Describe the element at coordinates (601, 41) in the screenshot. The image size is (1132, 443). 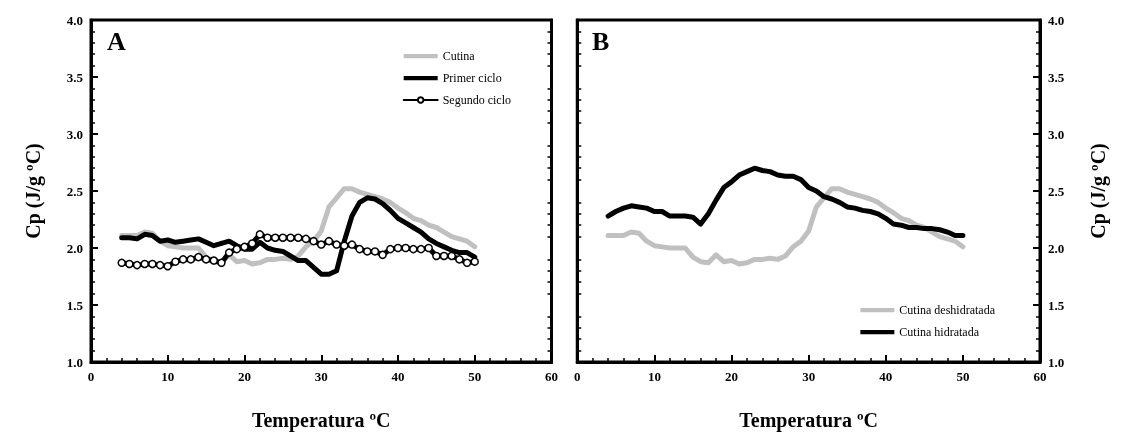
I see `annotation: B` at that location.